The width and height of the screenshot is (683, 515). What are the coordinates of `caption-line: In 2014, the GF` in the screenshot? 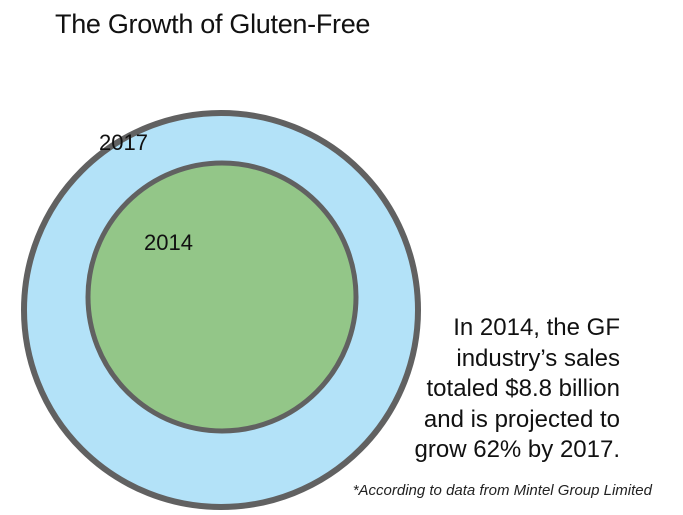 It's located at (536, 327).